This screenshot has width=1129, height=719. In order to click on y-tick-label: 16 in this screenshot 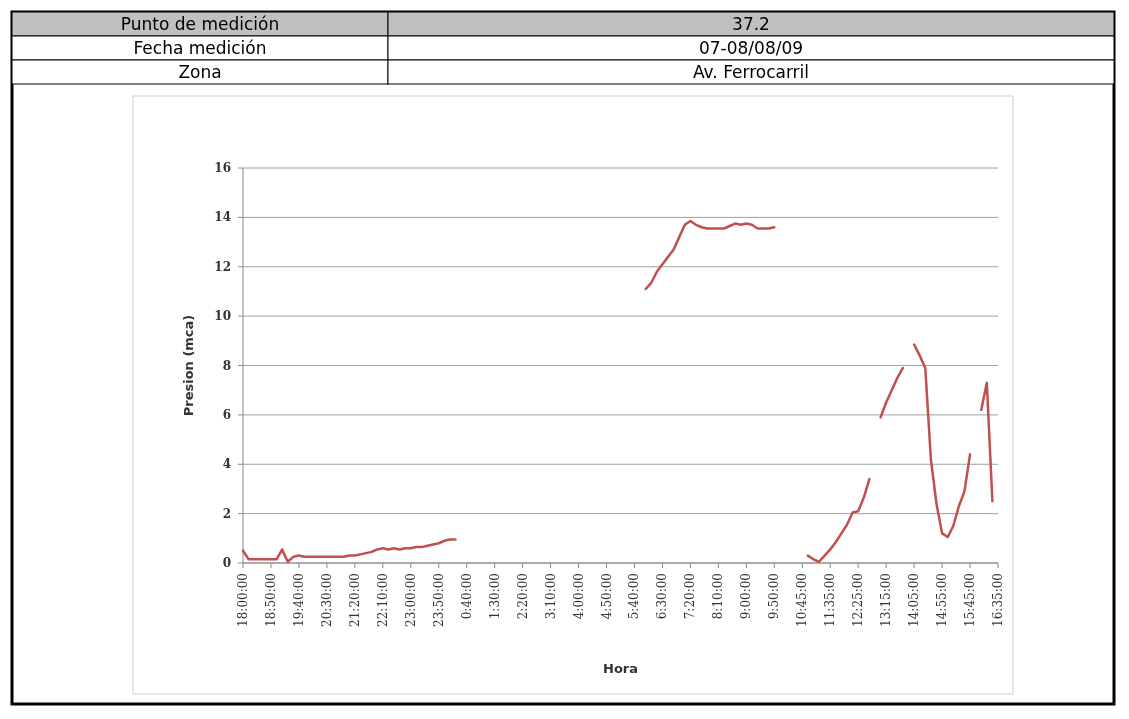, I will do `click(222, 168)`.